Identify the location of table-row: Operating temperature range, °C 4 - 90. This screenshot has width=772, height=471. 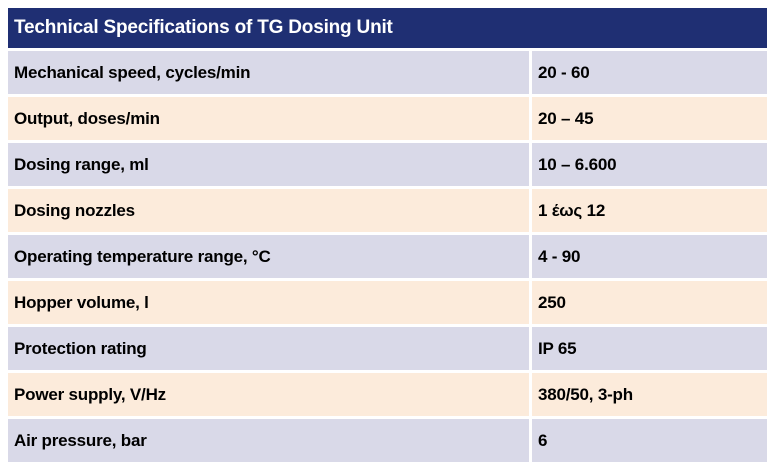
(387, 256).